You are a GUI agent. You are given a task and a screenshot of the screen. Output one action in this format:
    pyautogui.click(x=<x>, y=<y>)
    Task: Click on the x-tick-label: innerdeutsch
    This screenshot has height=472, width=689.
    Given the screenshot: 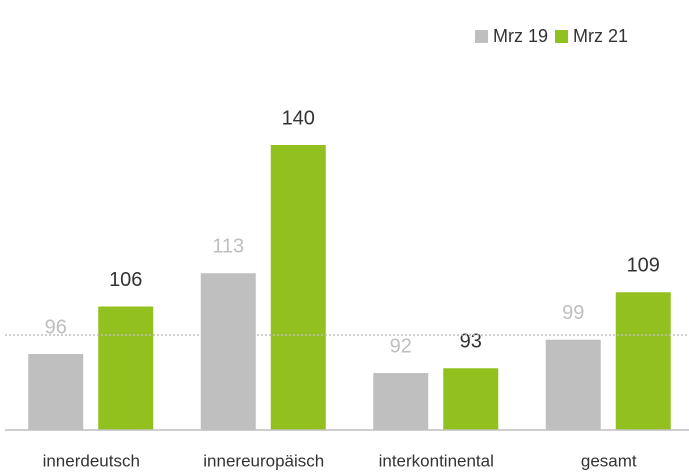 What is the action you would take?
    pyautogui.click(x=91, y=460)
    